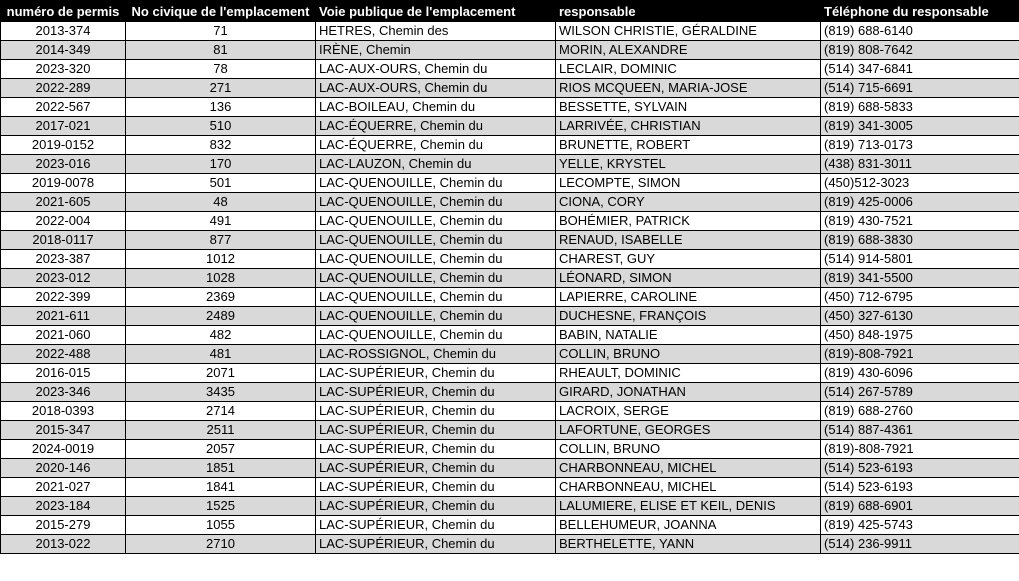  What do you see at coordinates (919, 69) in the screenshot?
I see `cell-responsible-phone: (514) 347-6841` at bounding box center [919, 69].